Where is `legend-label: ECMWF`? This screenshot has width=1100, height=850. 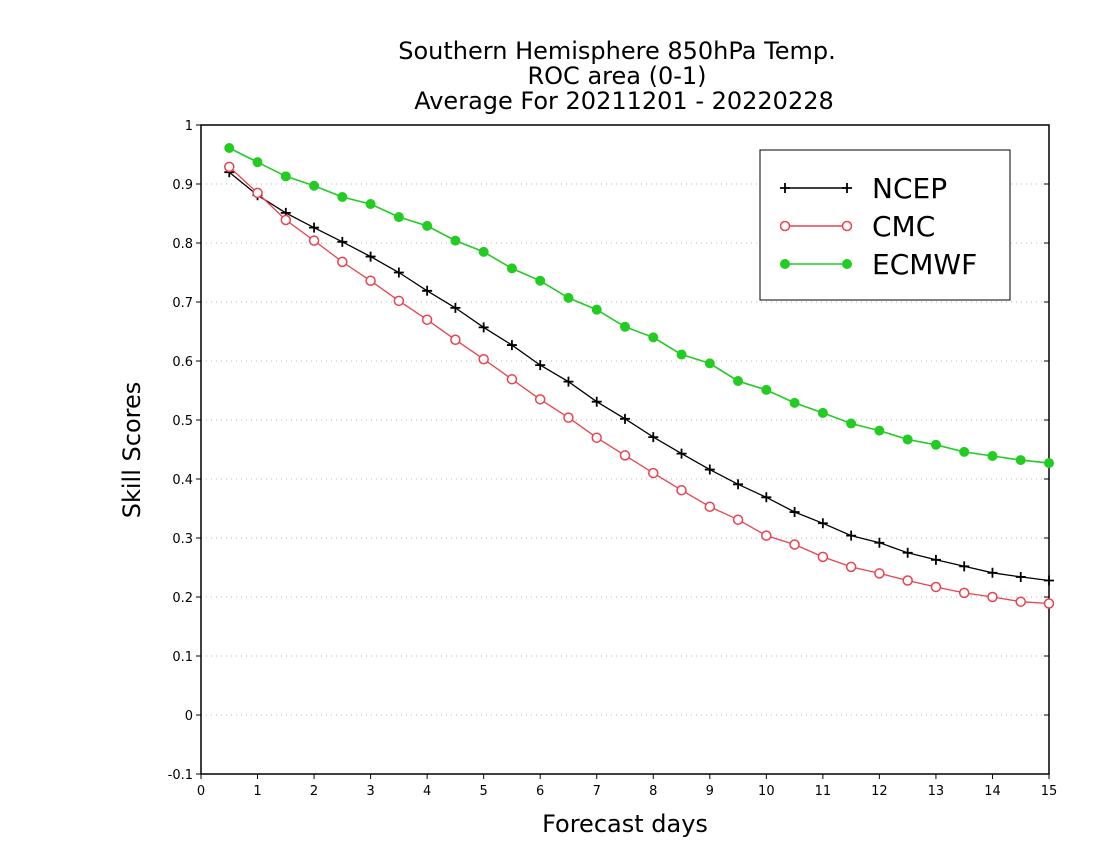
legend-label: ECMWF is located at coordinates (924, 264).